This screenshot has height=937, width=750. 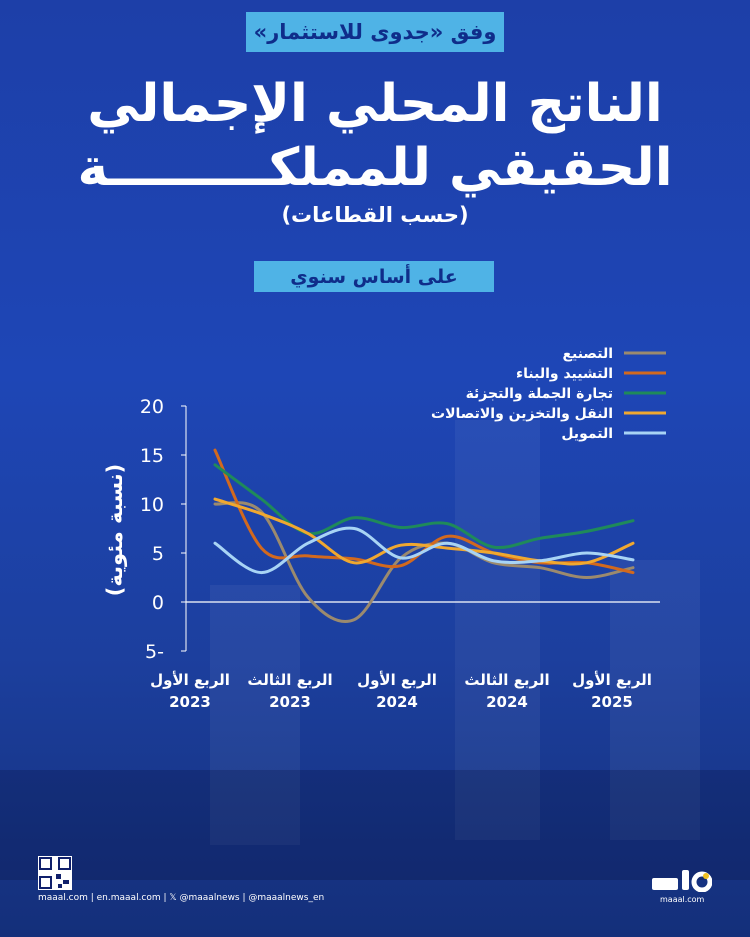 What do you see at coordinates (655, 700) in the screenshot?
I see `bg-building-right` at bounding box center [655, 700].